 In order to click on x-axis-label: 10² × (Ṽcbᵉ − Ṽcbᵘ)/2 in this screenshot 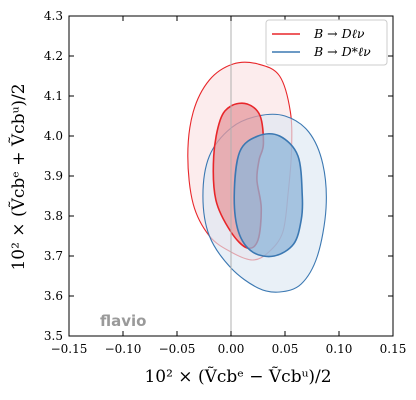, I will do `click(237, 376)`.